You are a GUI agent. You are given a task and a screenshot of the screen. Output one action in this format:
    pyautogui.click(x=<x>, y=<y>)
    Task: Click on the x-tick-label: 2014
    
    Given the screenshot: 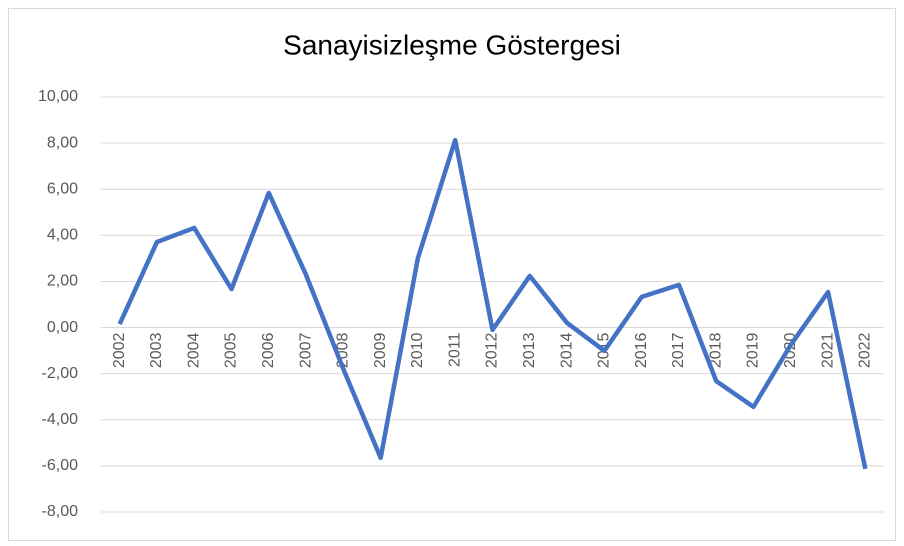 What is the action you would take?
    pyautogui.click(x=566, y=350)
    